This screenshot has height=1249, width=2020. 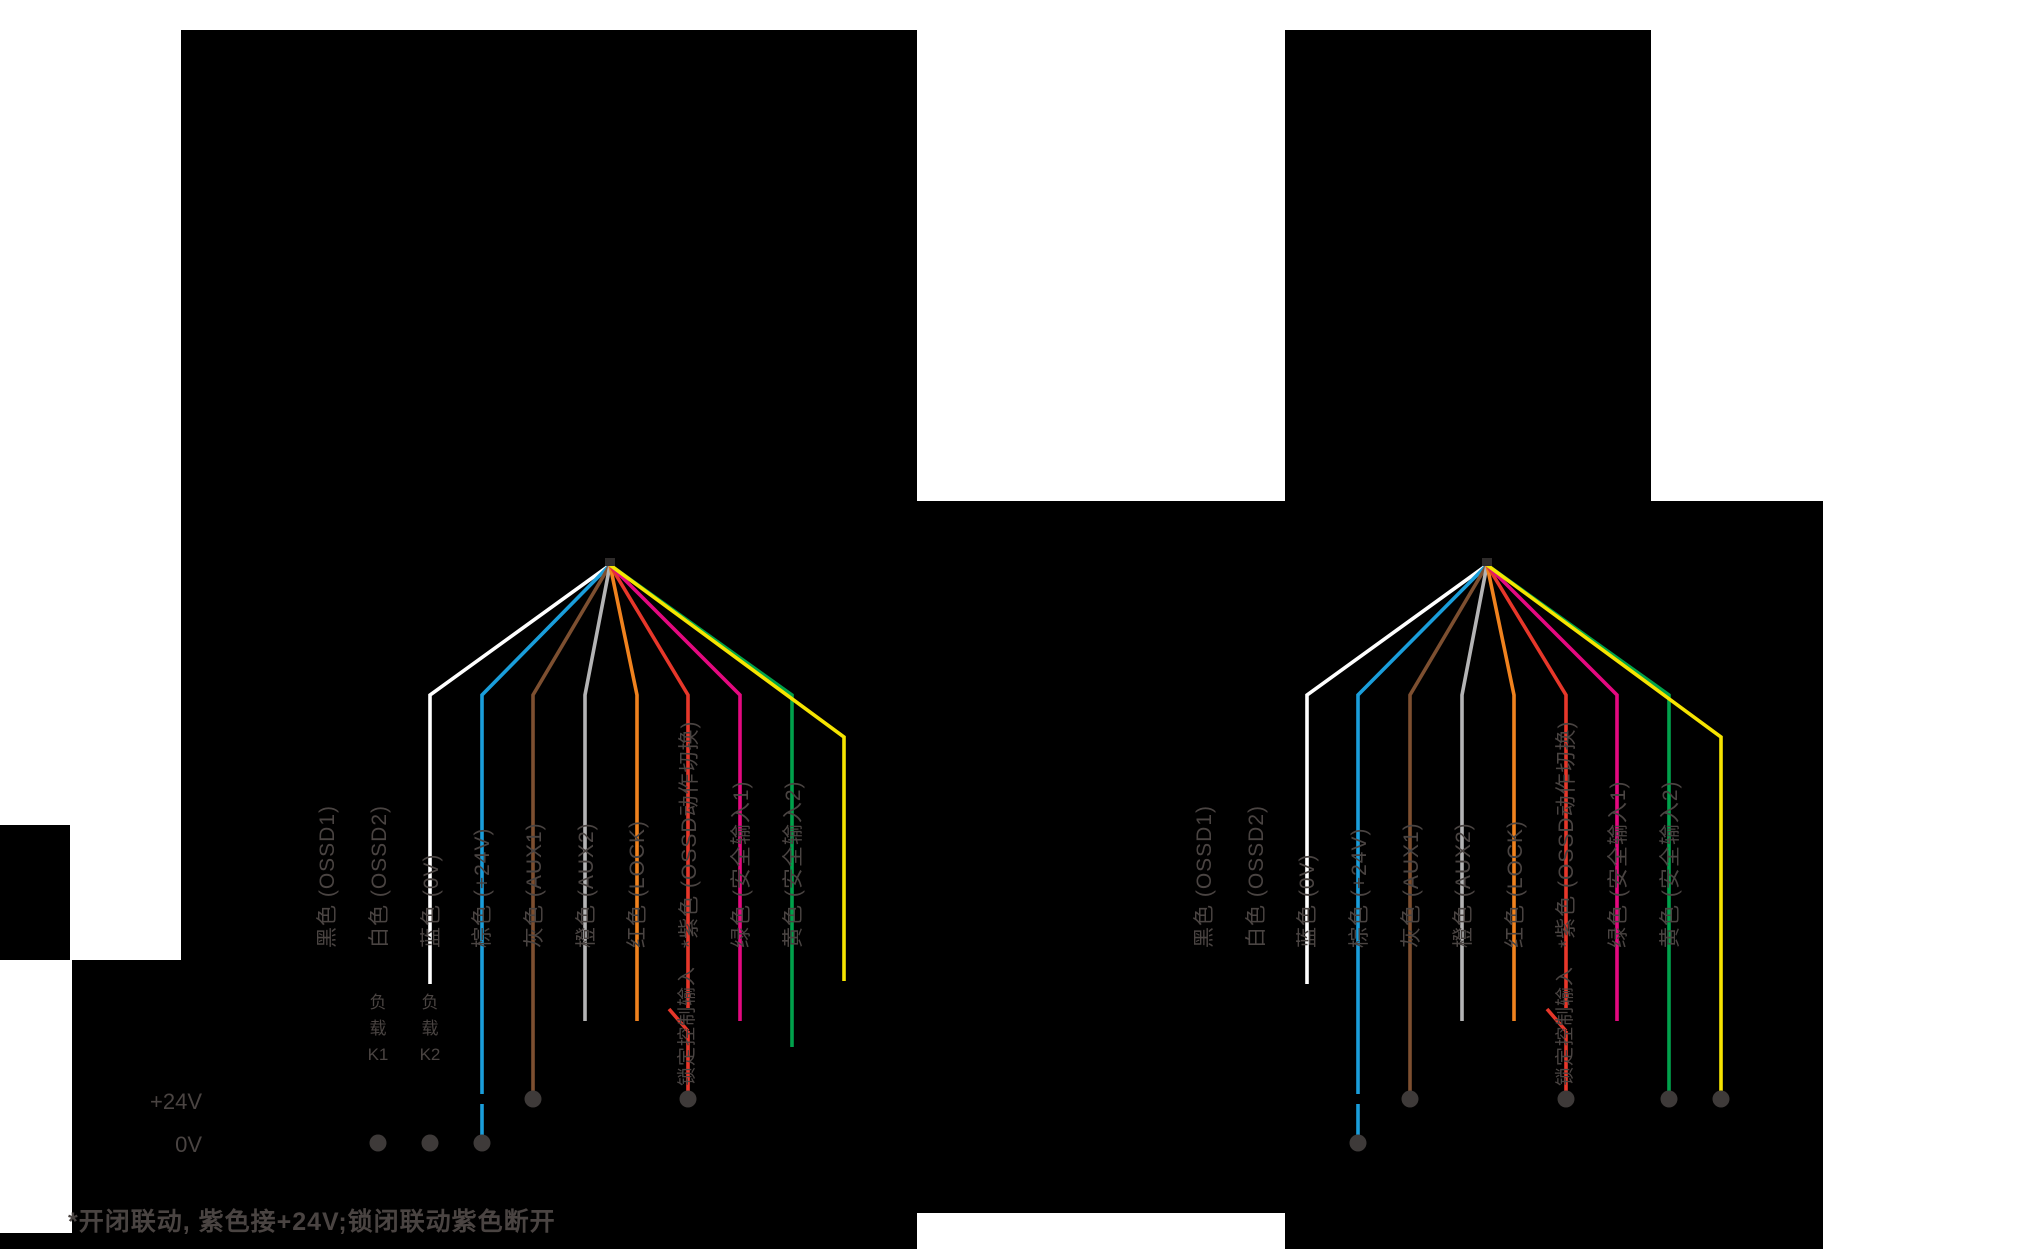 I want to click on wire-label-blue-left: 蓝色 (0V), so click(x=431, y=900).